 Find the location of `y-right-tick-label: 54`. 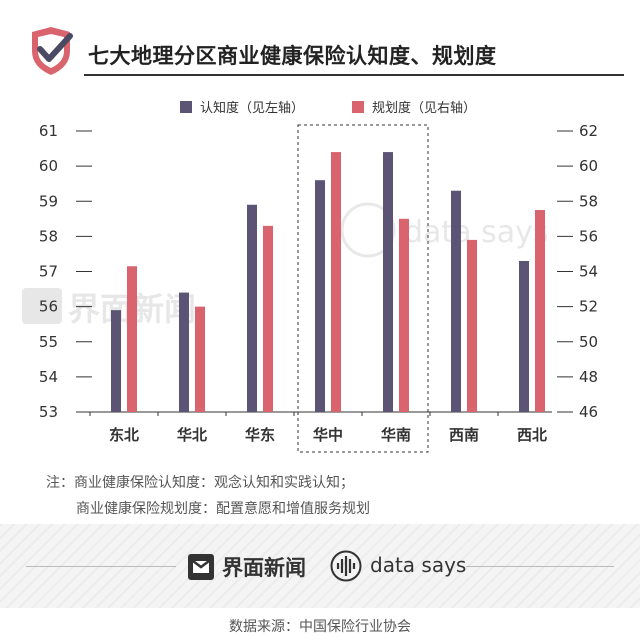

y-right-tick-label: 54 is located at coordinates (588, 272).